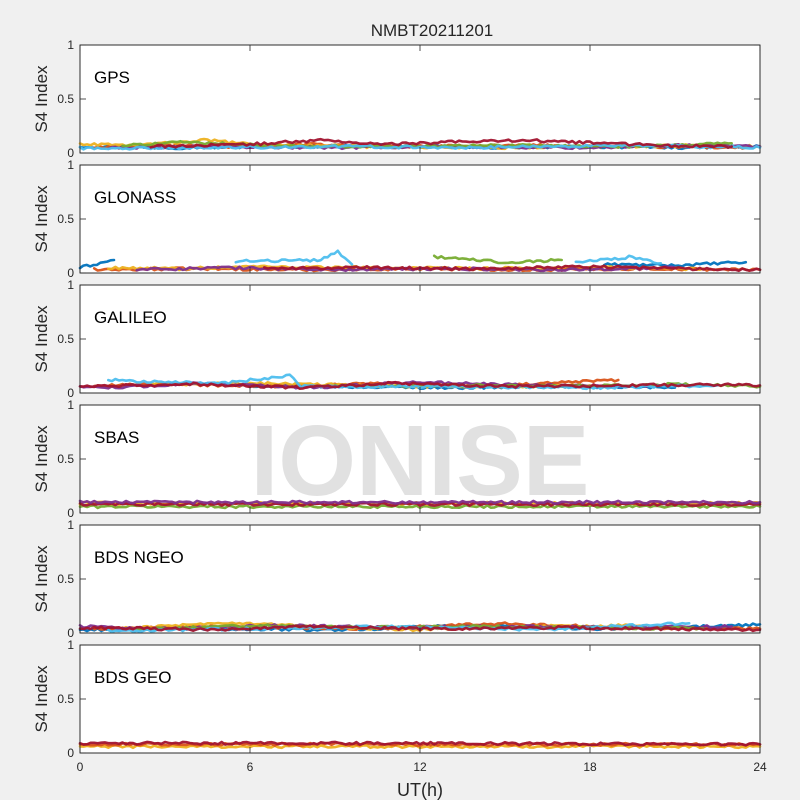 This screenshot has height=800, width=800. I want to click on panel-label: GPS, so click(112, 77).